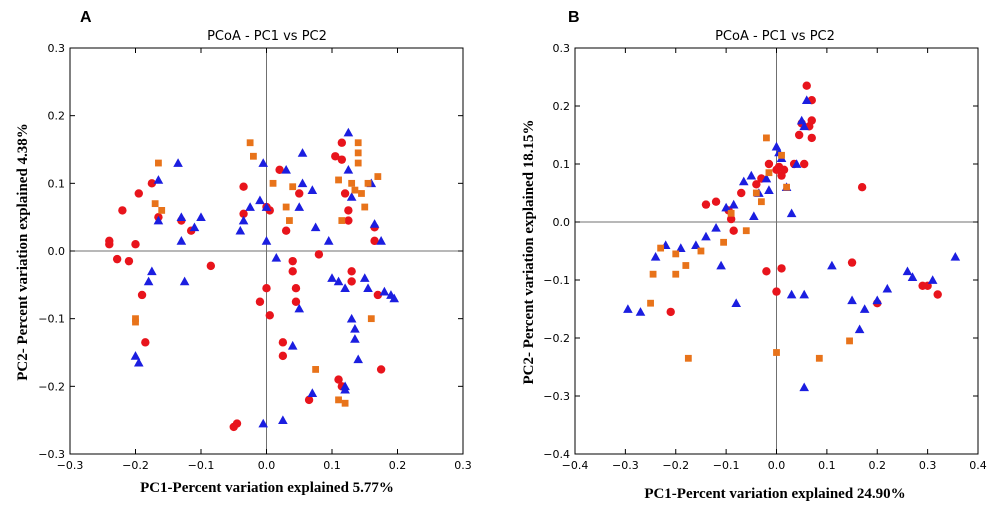 The image size is (991, 506). I want to click on y-tick-label-b: −0.3, so click(556, 396).